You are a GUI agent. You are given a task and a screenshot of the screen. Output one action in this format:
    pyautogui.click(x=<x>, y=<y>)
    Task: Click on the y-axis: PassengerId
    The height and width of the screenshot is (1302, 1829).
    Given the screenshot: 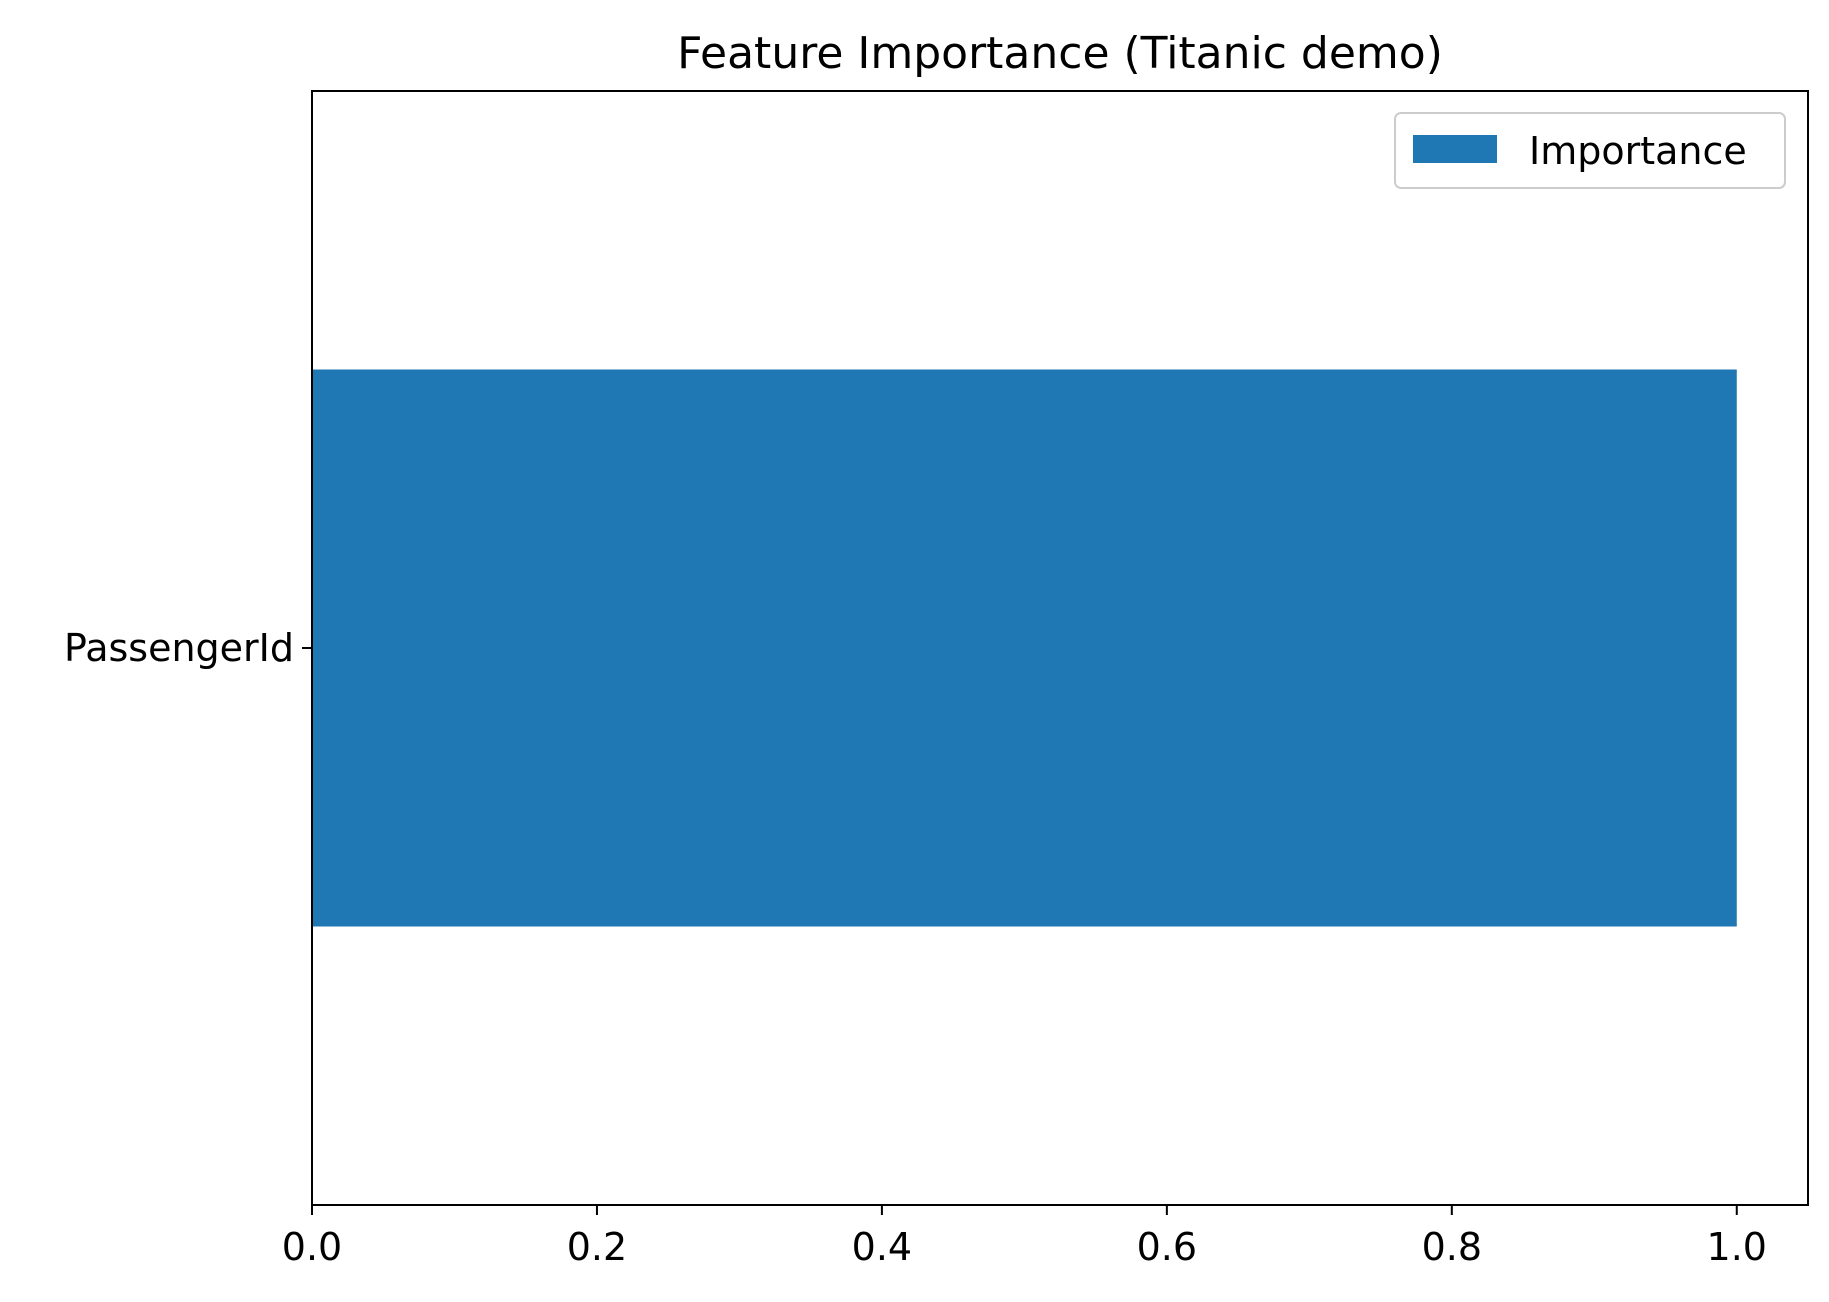 What is the action you would take?
    pyautogui.click(x=188, y=648)
    